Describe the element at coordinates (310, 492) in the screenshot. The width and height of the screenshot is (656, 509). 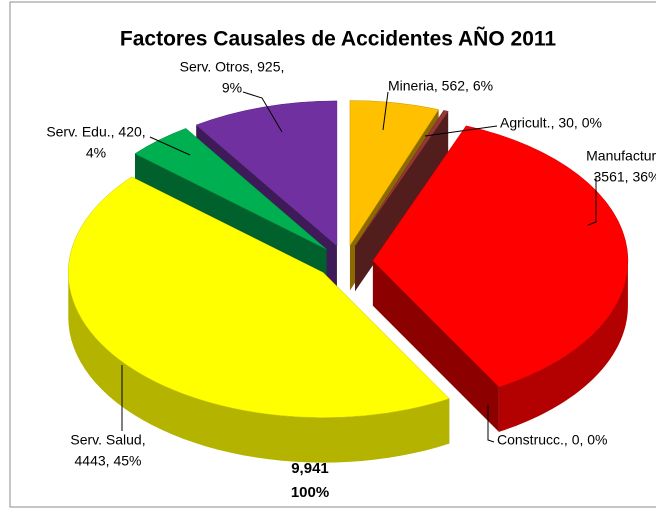
I see `total-percent-label: 100%` at that location.